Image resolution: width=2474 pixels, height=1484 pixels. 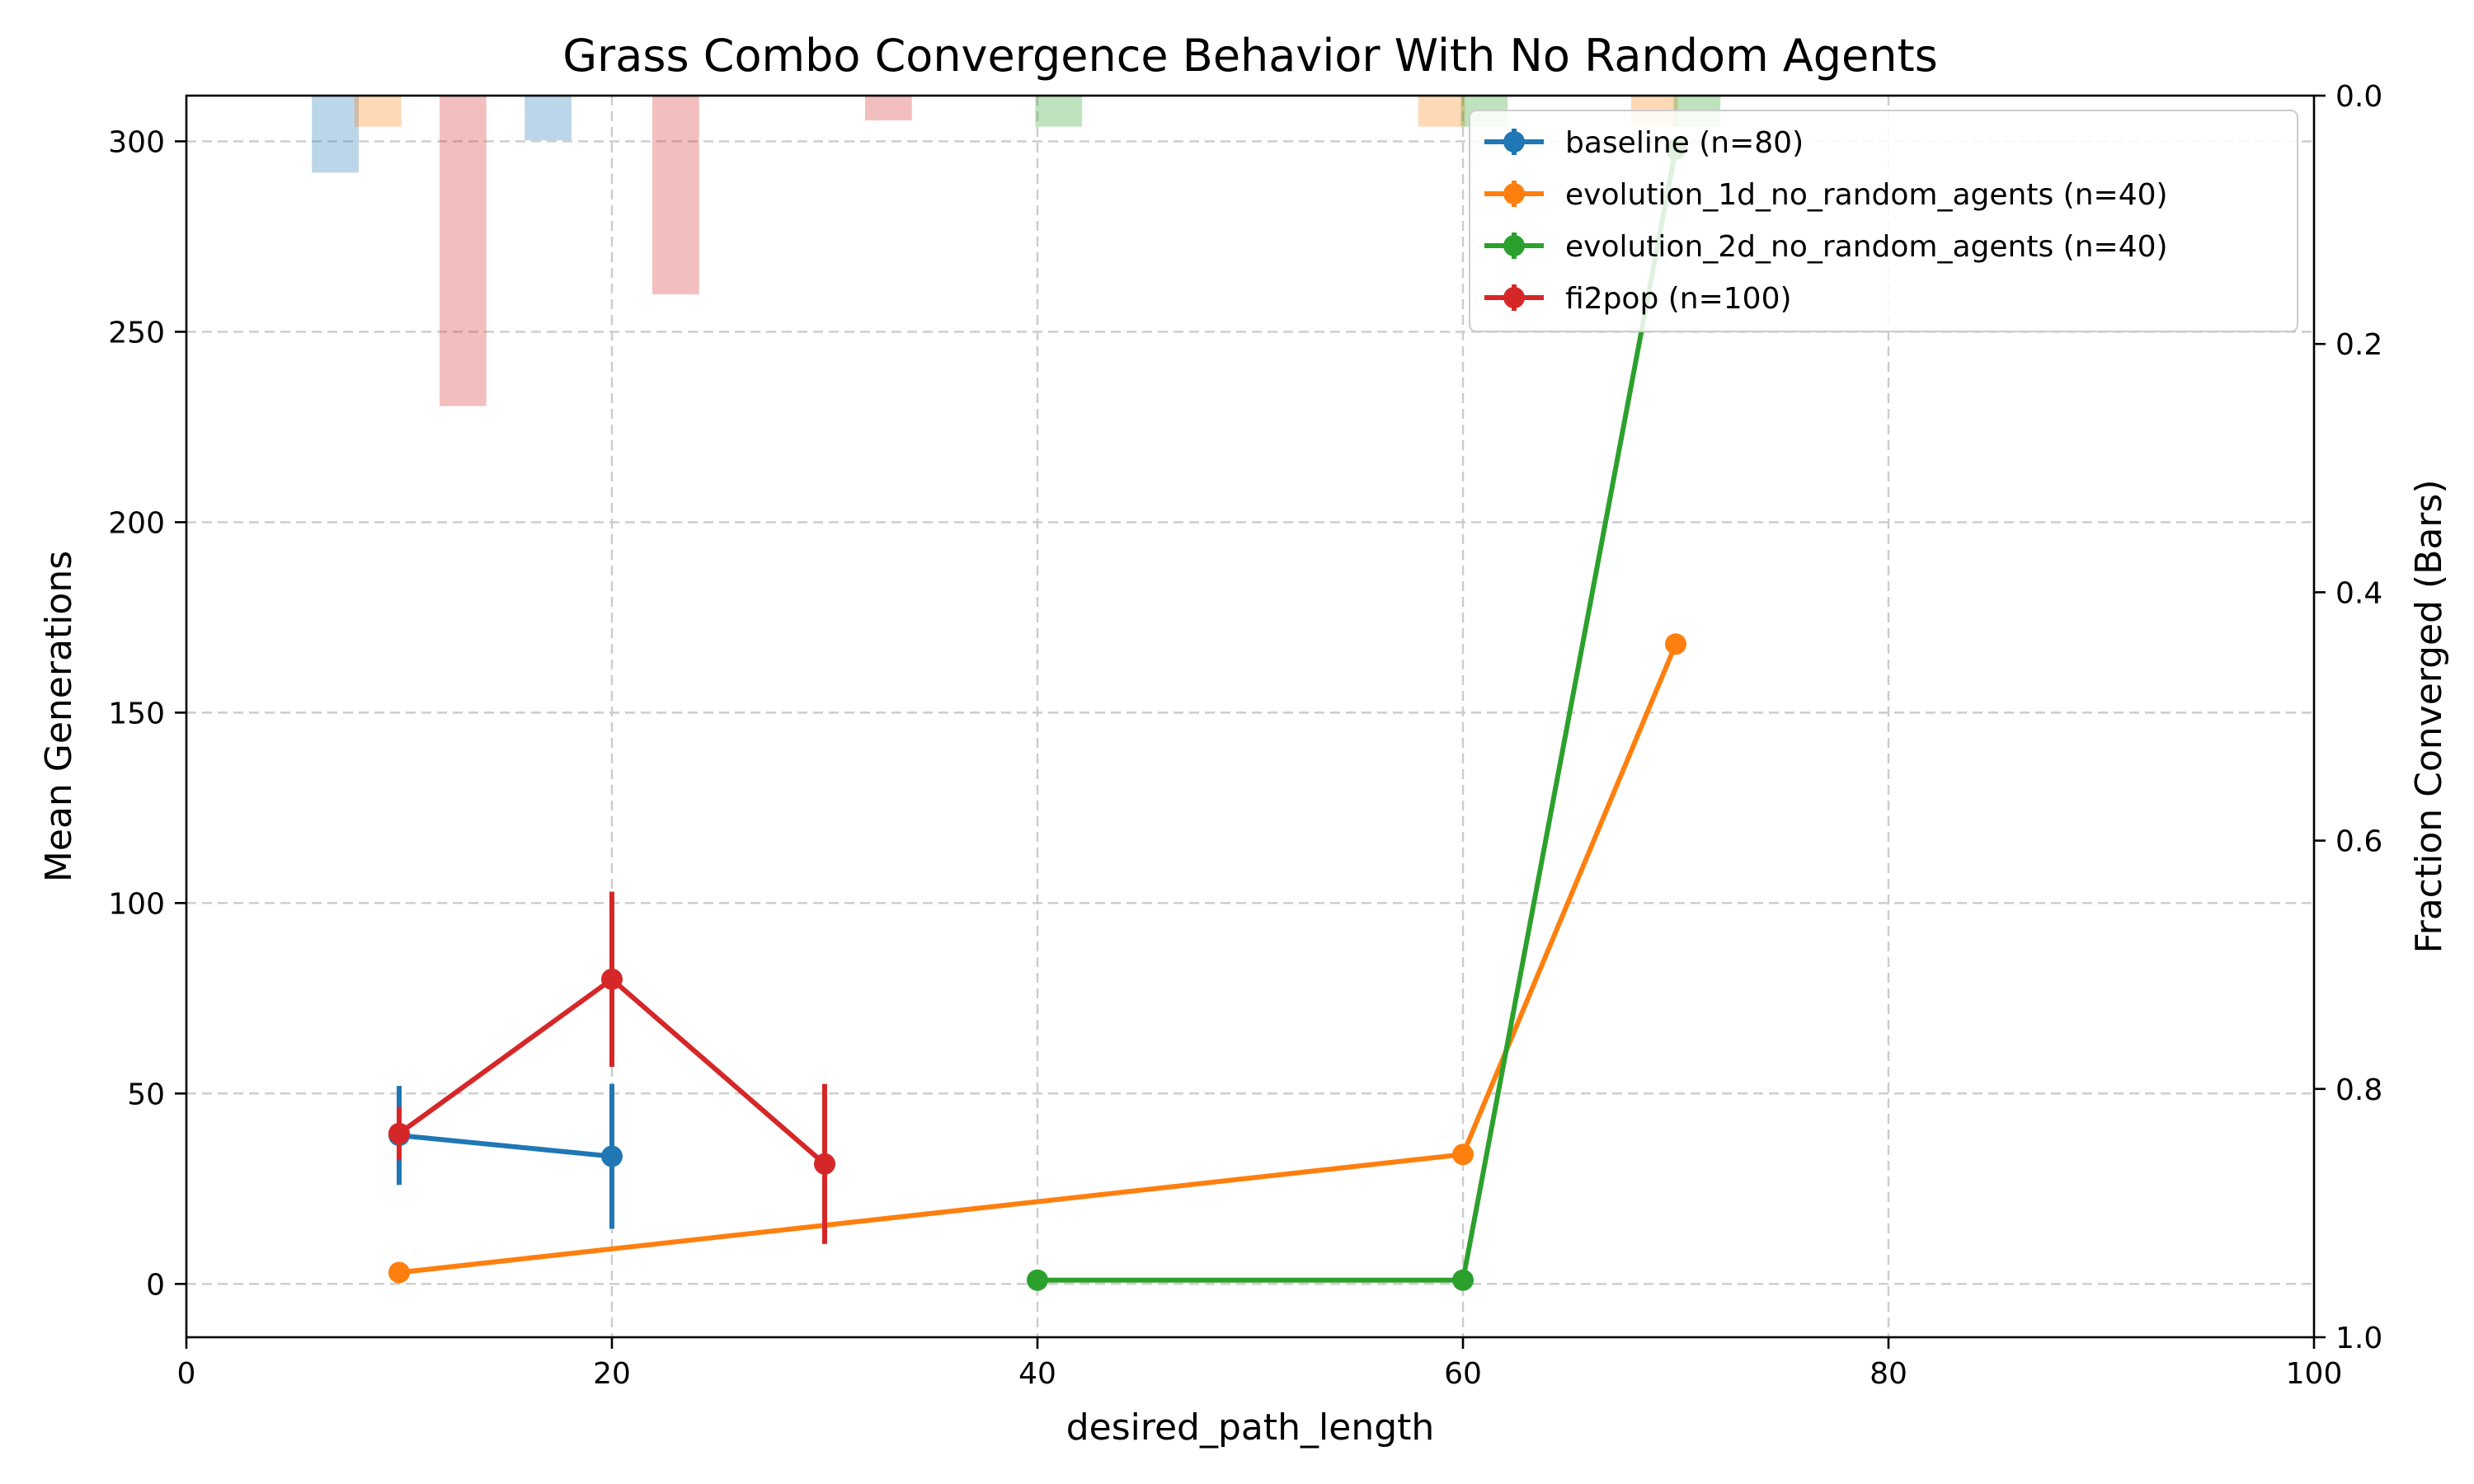 What do you see at coordinates (155, 1285) in the screenshot?
I see `y-tick-label: 0` at bounding box center [155, 1285].